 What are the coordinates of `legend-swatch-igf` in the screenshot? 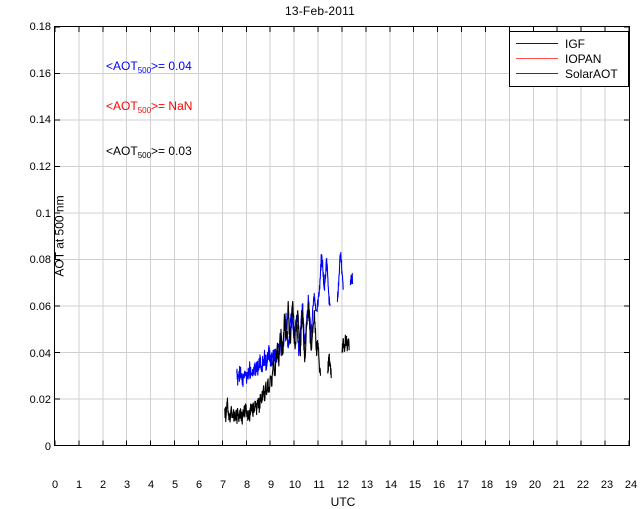 It's located at (537, 43).